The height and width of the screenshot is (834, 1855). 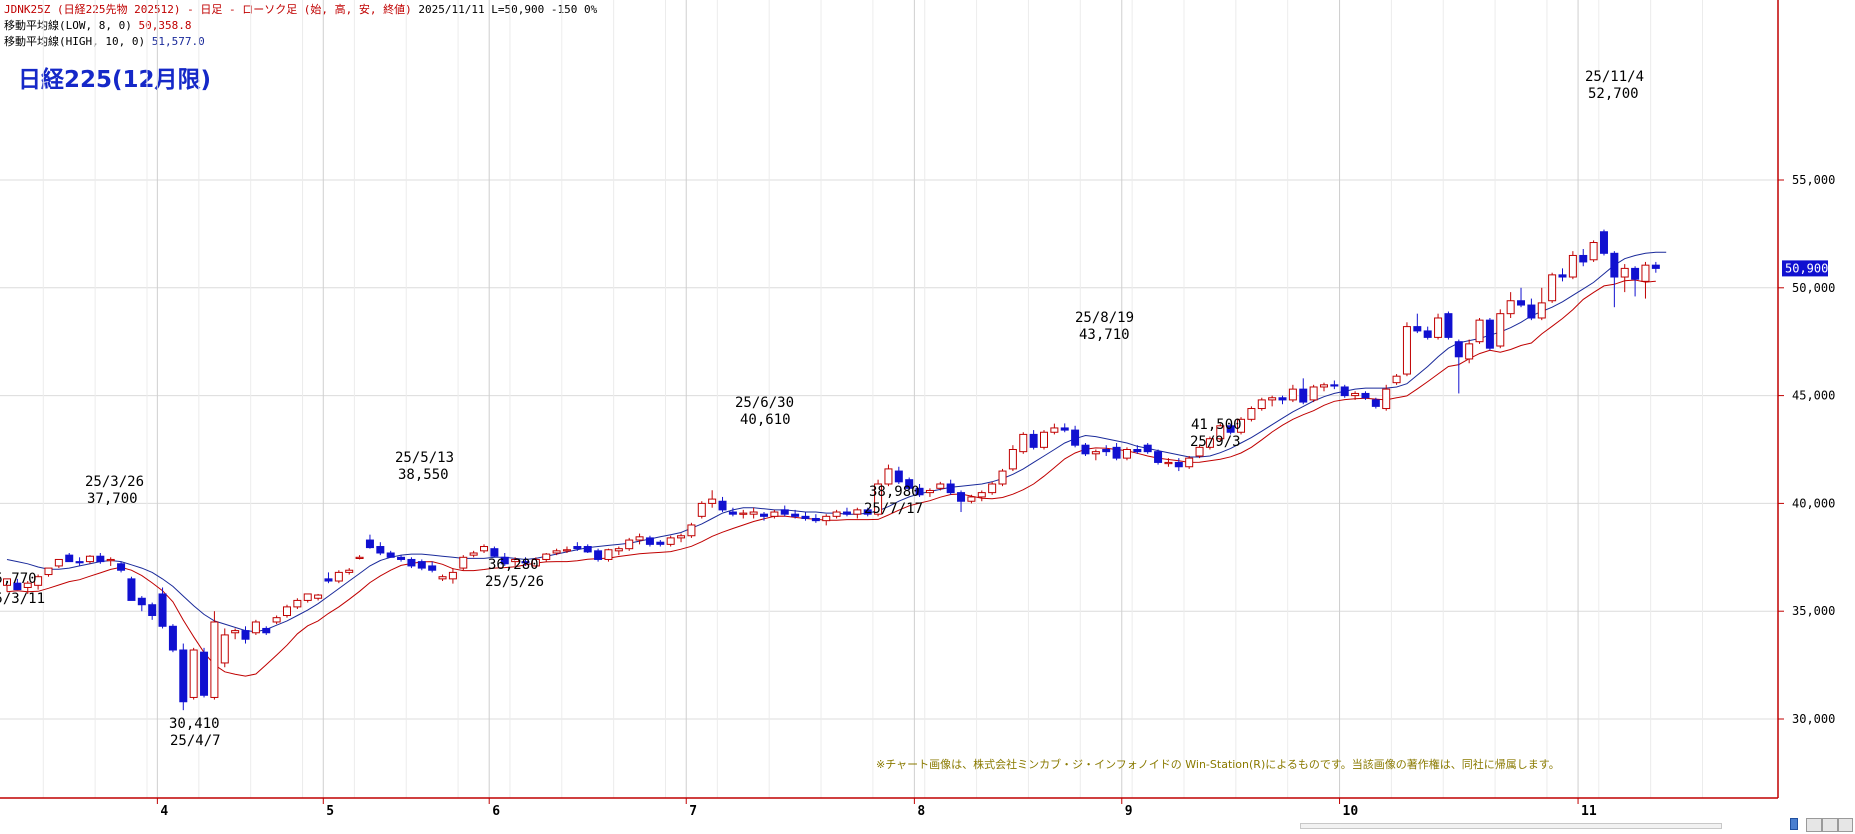 I want to click on ann-value-8: 43,710, so click(x=1104, y=335).